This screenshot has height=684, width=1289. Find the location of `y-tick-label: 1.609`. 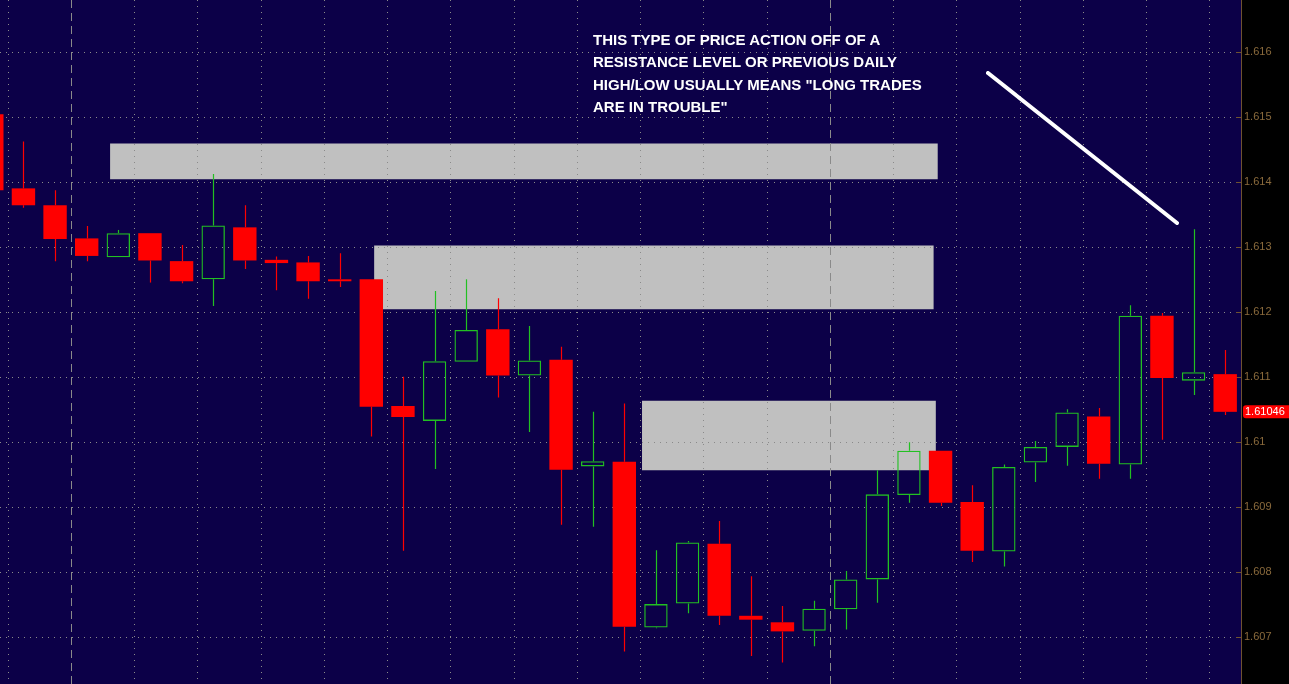

y-tick-label: 1.609 is located at coordinates (1258, 505).